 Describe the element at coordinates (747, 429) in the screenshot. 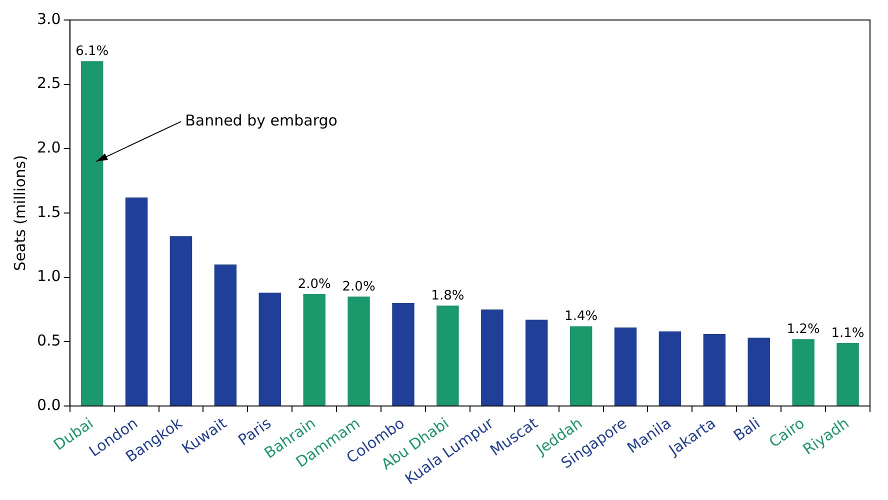

I see `x-tick-label: Bali` at that location.